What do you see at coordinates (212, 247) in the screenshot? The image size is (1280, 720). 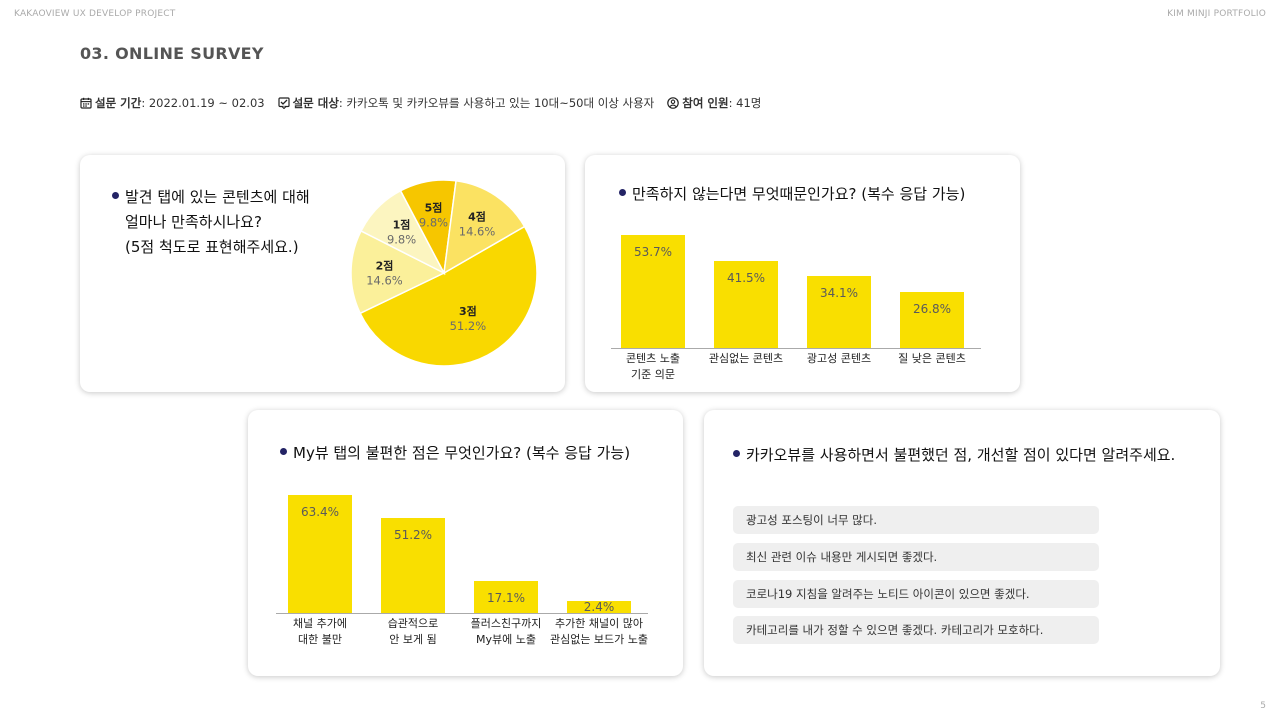 I see `question-line-3: (5점 척도로 표현해주세요.)` at bounding box center [212, 247].